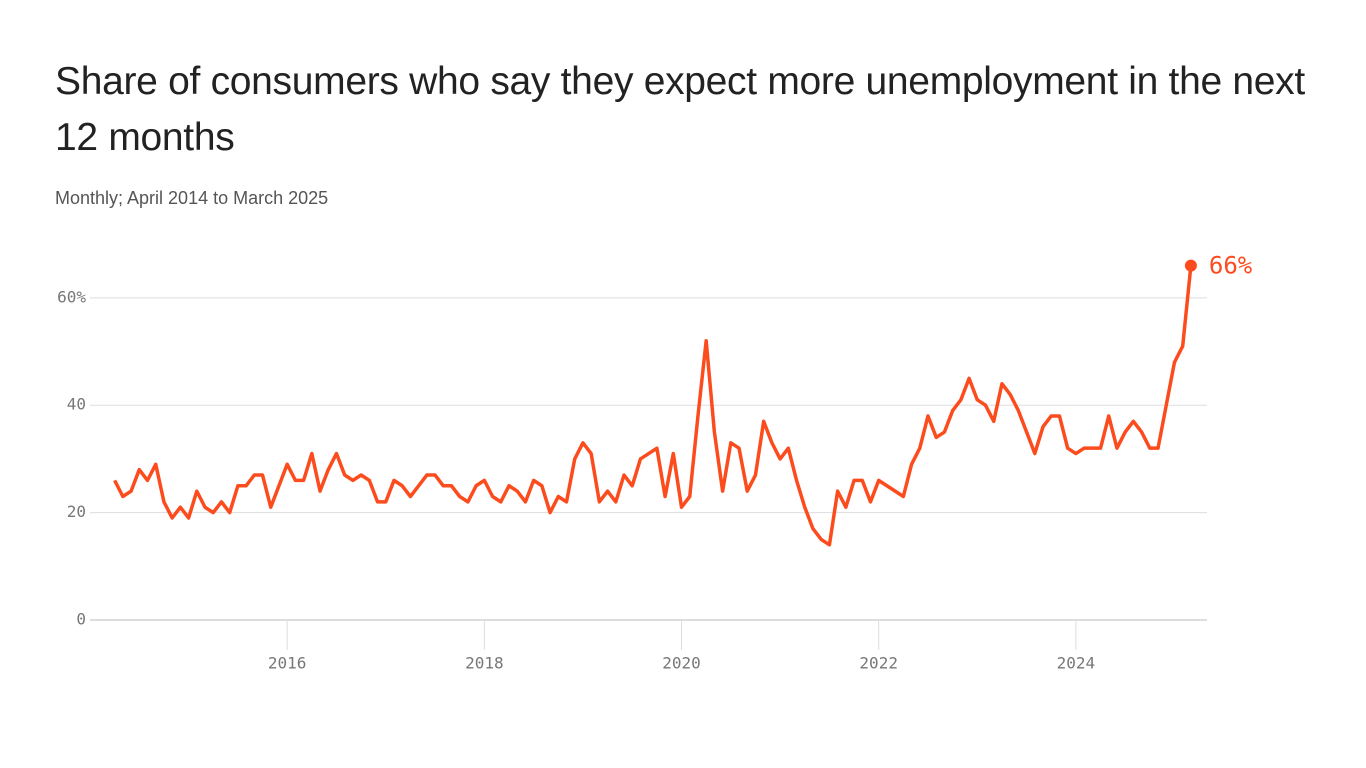  I want to click on value-label: 66%, so click(1231, 266).